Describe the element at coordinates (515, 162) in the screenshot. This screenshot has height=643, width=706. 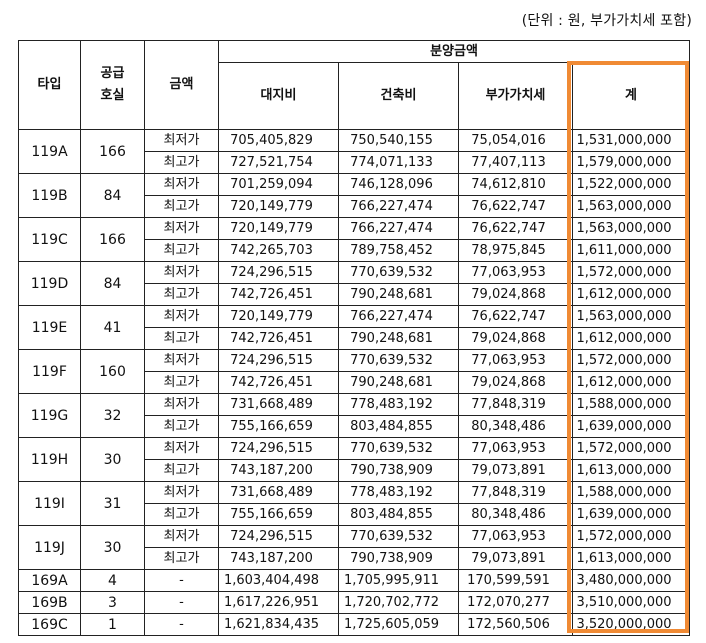
I see `vat-cell: 77,407,113` at that location.